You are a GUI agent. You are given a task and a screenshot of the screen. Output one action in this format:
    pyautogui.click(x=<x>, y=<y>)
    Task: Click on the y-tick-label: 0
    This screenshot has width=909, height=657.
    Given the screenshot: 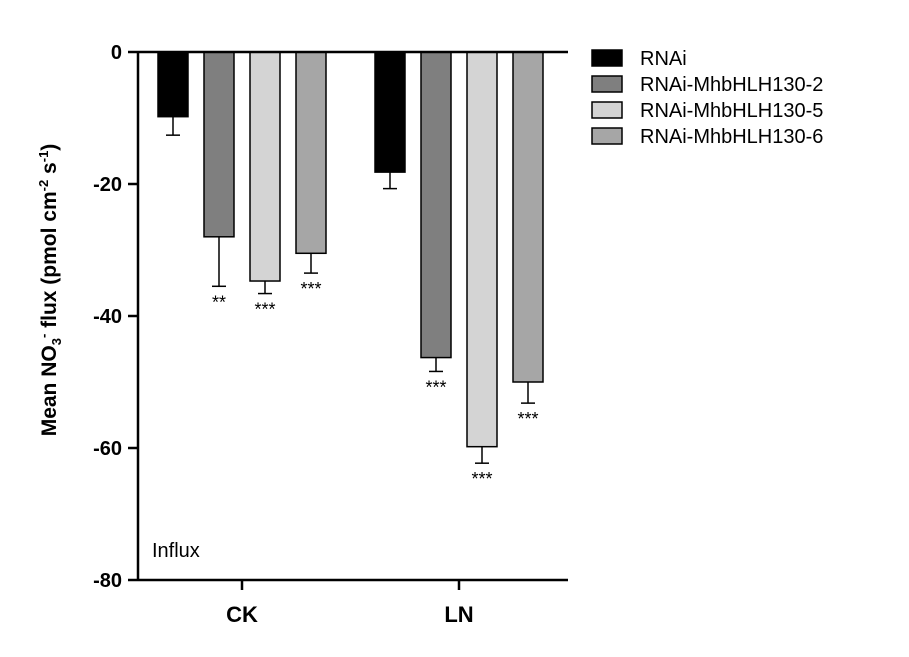 What is the action you would take?
    pyautogui.click(x=116, y=53)
    